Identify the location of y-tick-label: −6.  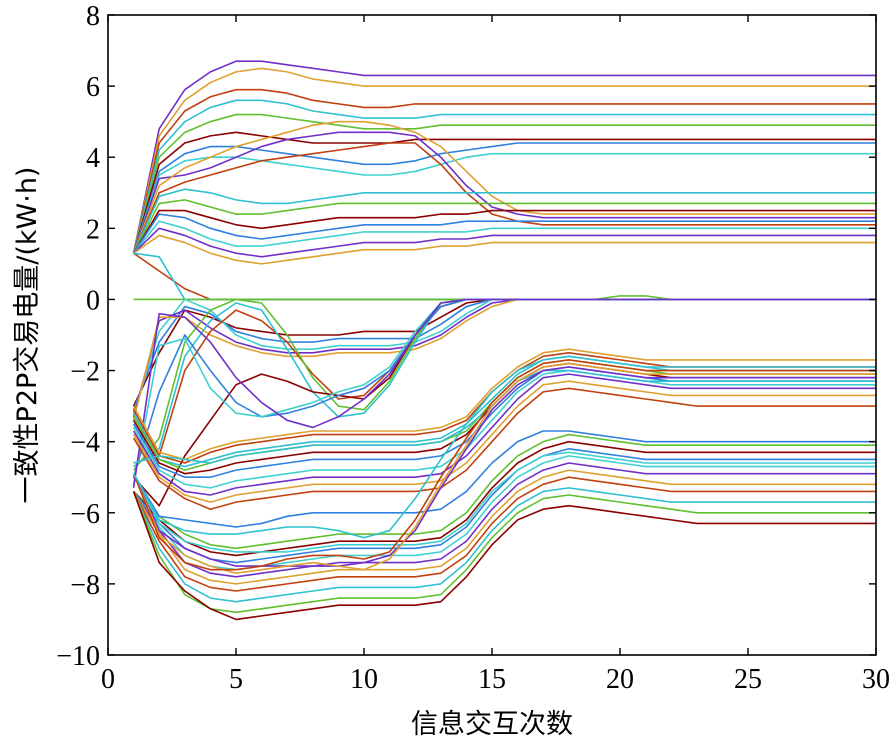
(85, 514).